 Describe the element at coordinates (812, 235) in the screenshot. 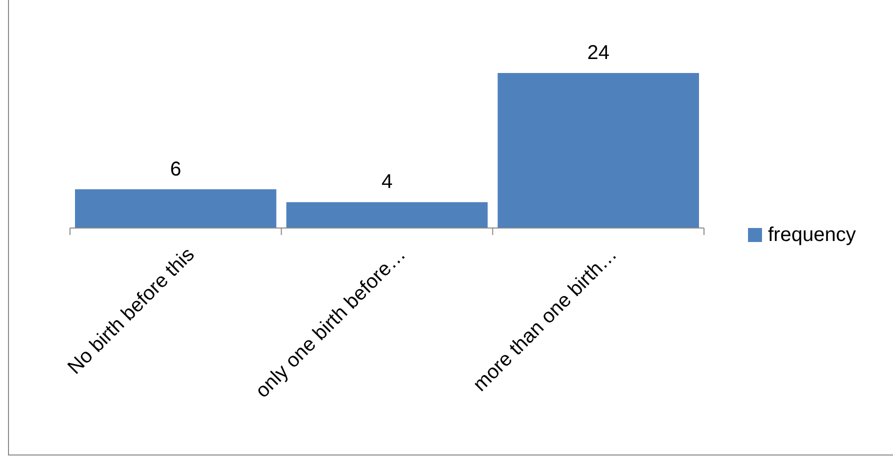

I see `legend-label: frequency` at that location.